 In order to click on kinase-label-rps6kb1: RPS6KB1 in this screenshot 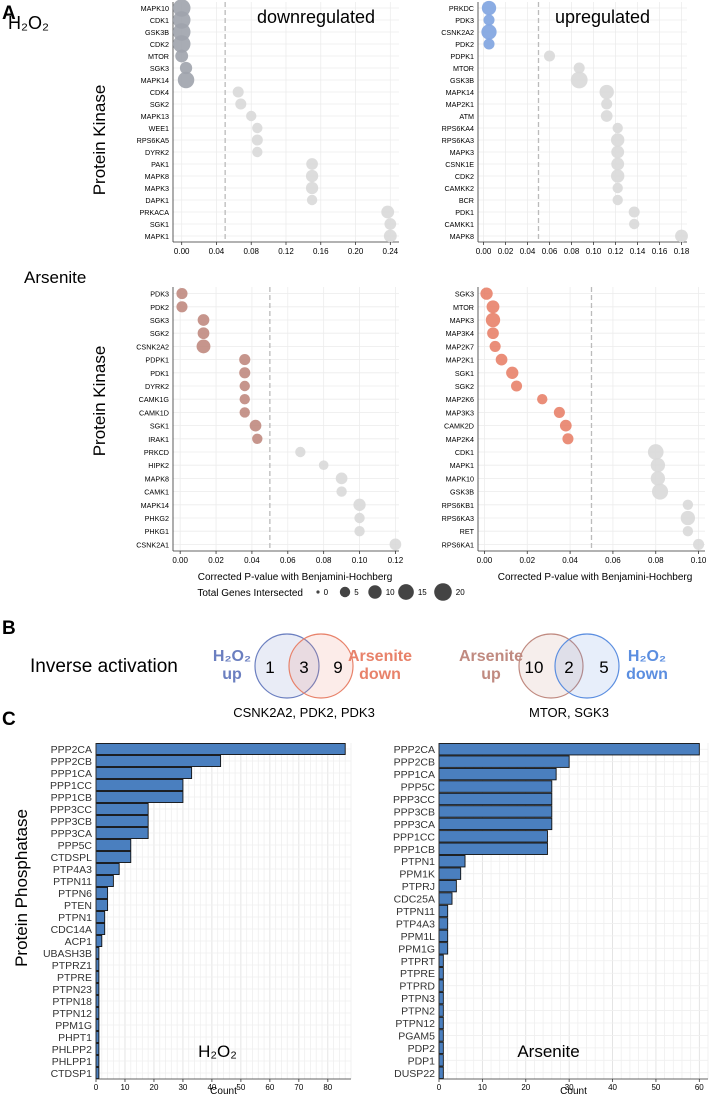, I will do `click(458, 505)`.